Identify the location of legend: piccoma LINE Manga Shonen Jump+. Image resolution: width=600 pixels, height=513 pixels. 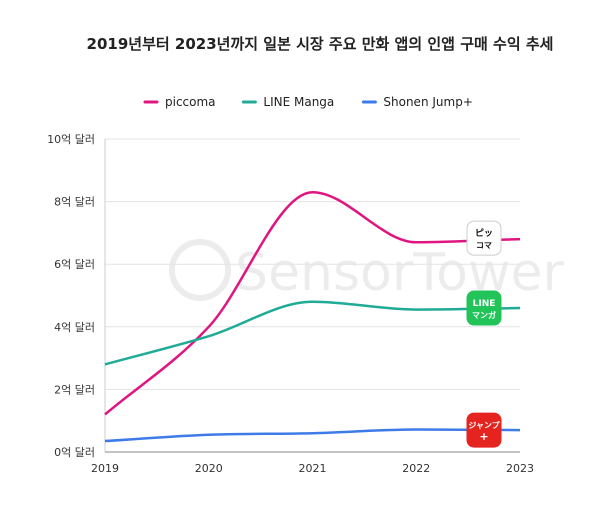
(308, 102).